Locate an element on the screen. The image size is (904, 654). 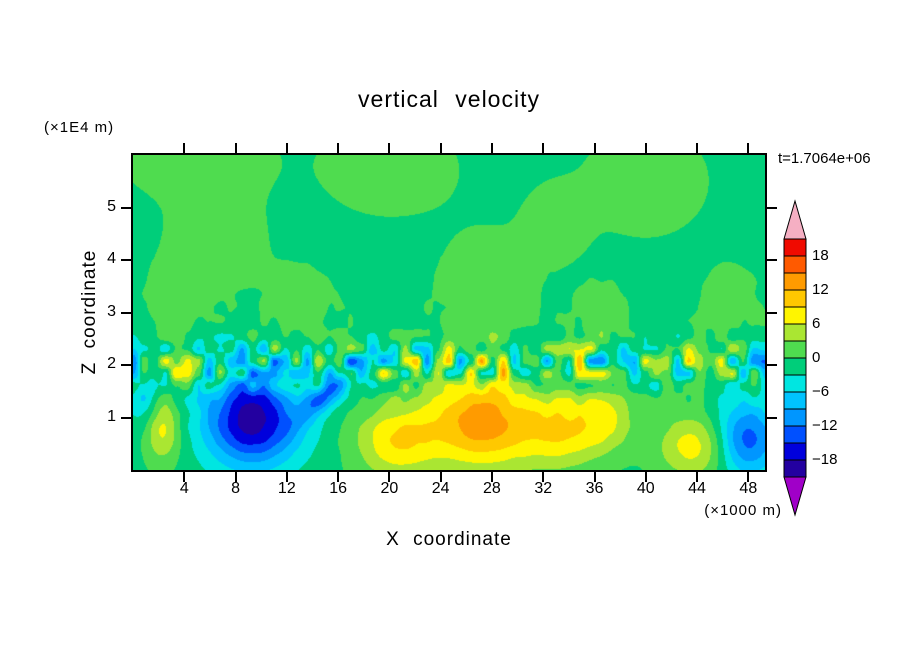
z-tick-label: 3 is located at coordinates (111, 311).